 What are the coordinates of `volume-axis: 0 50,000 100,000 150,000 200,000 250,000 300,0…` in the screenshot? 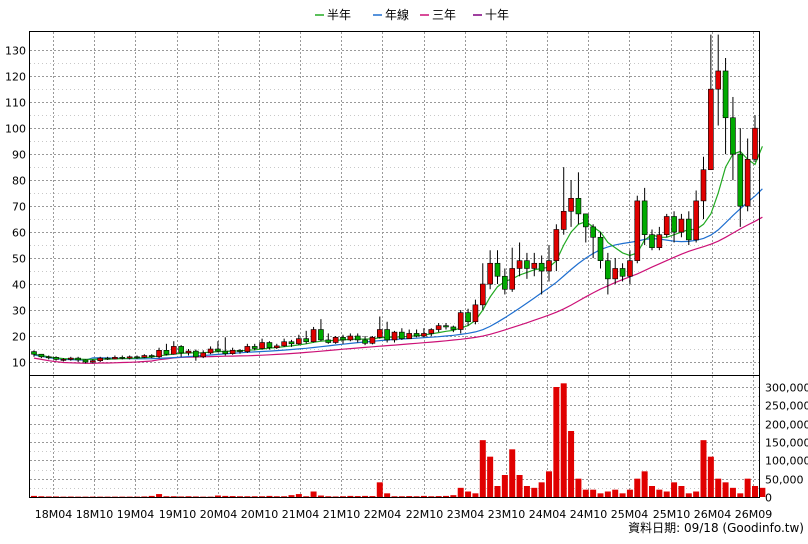 It's located at (786, 443).